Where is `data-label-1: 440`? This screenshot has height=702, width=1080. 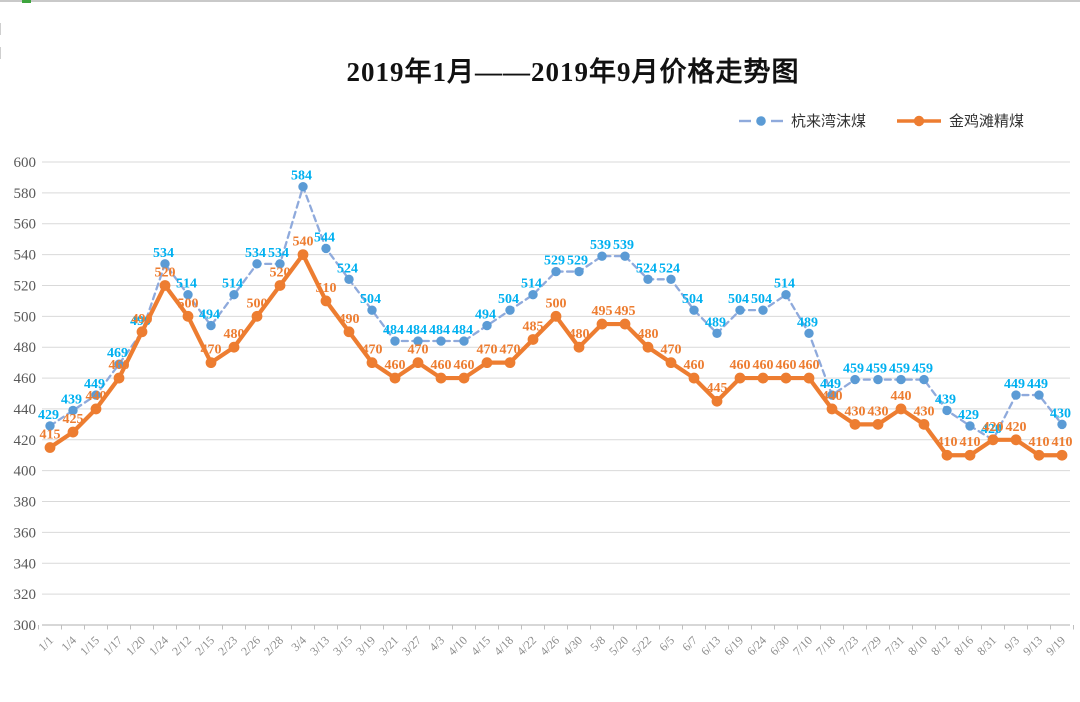
data-label-1: 440 is located at coordinates (832, 396).